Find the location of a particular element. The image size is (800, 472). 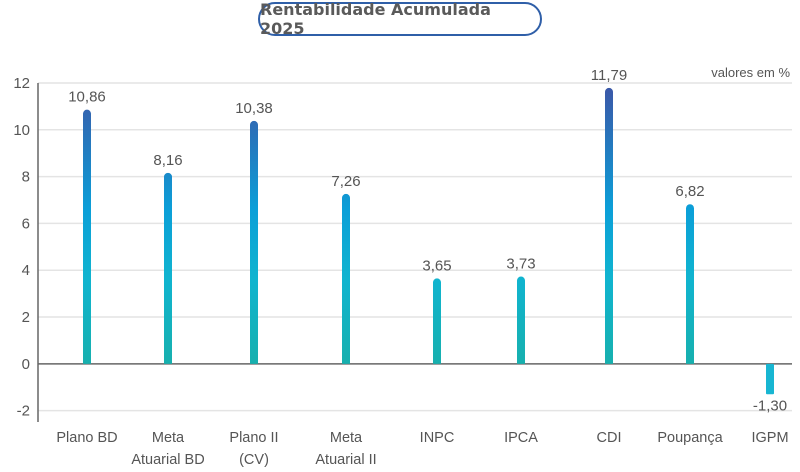

x-tick-label: Atuarial II is located at coordinates (345, 460).